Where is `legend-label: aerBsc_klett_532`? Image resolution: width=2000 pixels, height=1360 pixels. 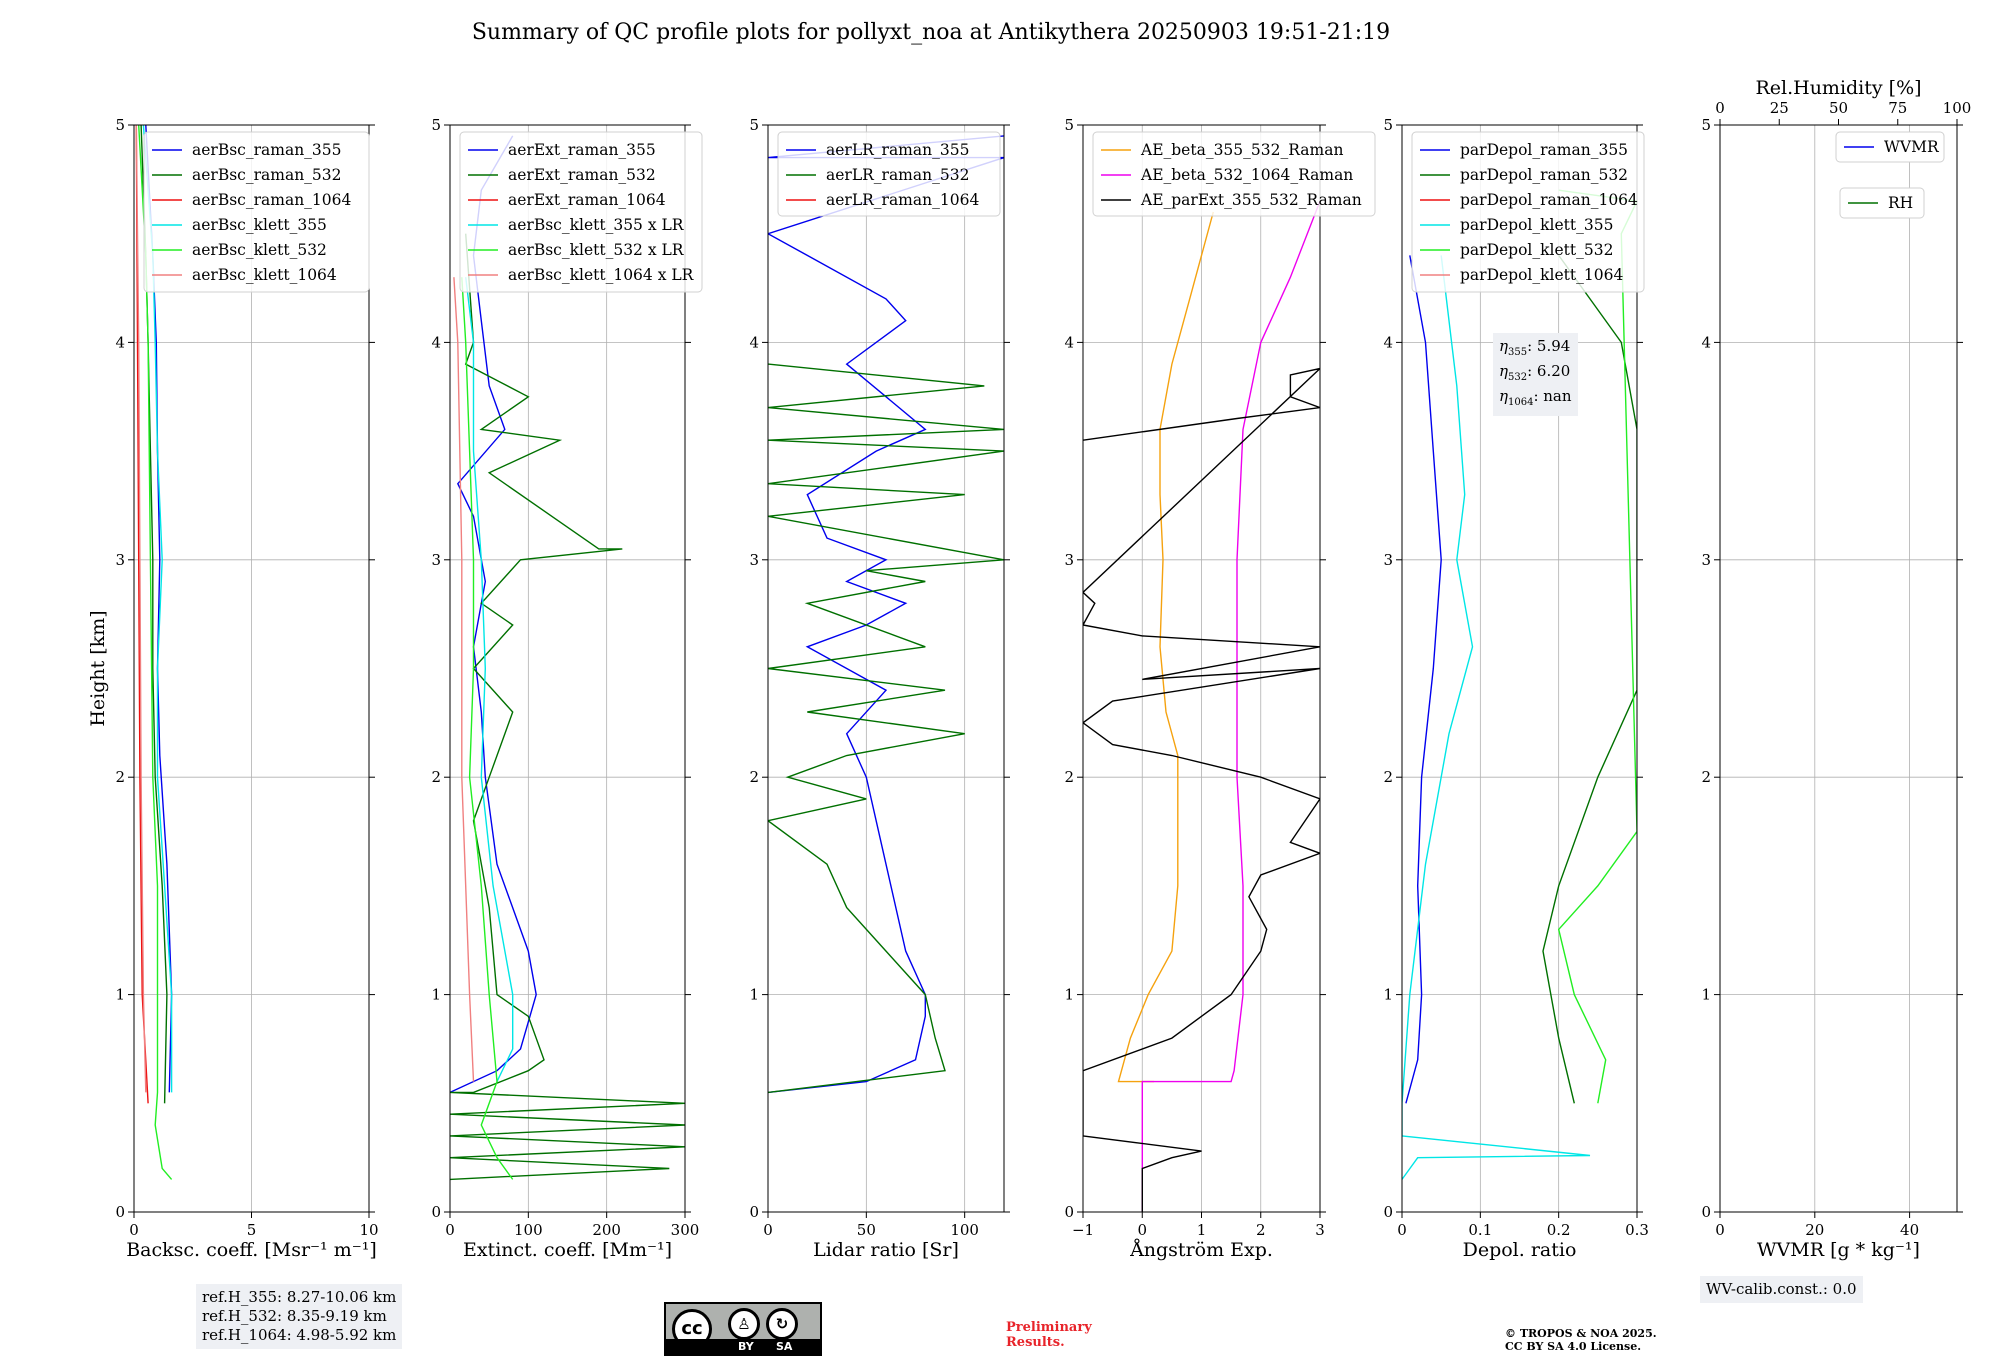
legend-label: aerBsc_klett_532 is located at coordinates (259, 250).